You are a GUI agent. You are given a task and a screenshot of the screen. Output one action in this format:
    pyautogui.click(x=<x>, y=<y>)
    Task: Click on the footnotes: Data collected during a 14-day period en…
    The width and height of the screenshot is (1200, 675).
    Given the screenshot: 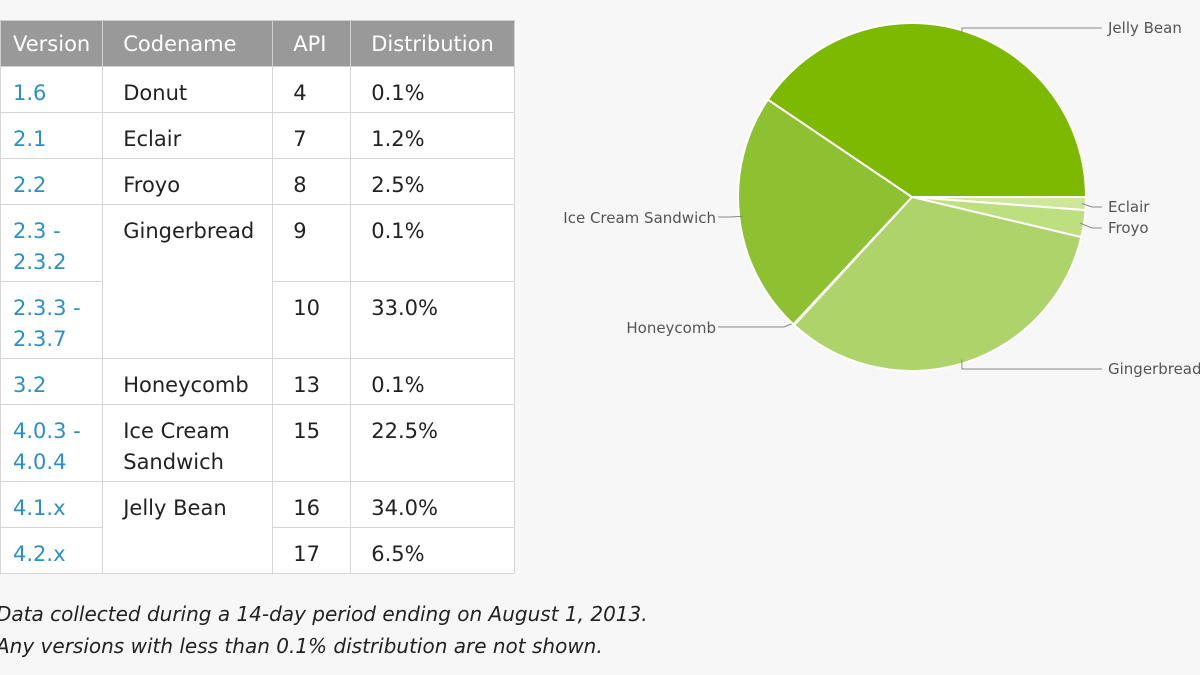 What is the action you would take?
    pyautogui.click(x=324, y=630)
    